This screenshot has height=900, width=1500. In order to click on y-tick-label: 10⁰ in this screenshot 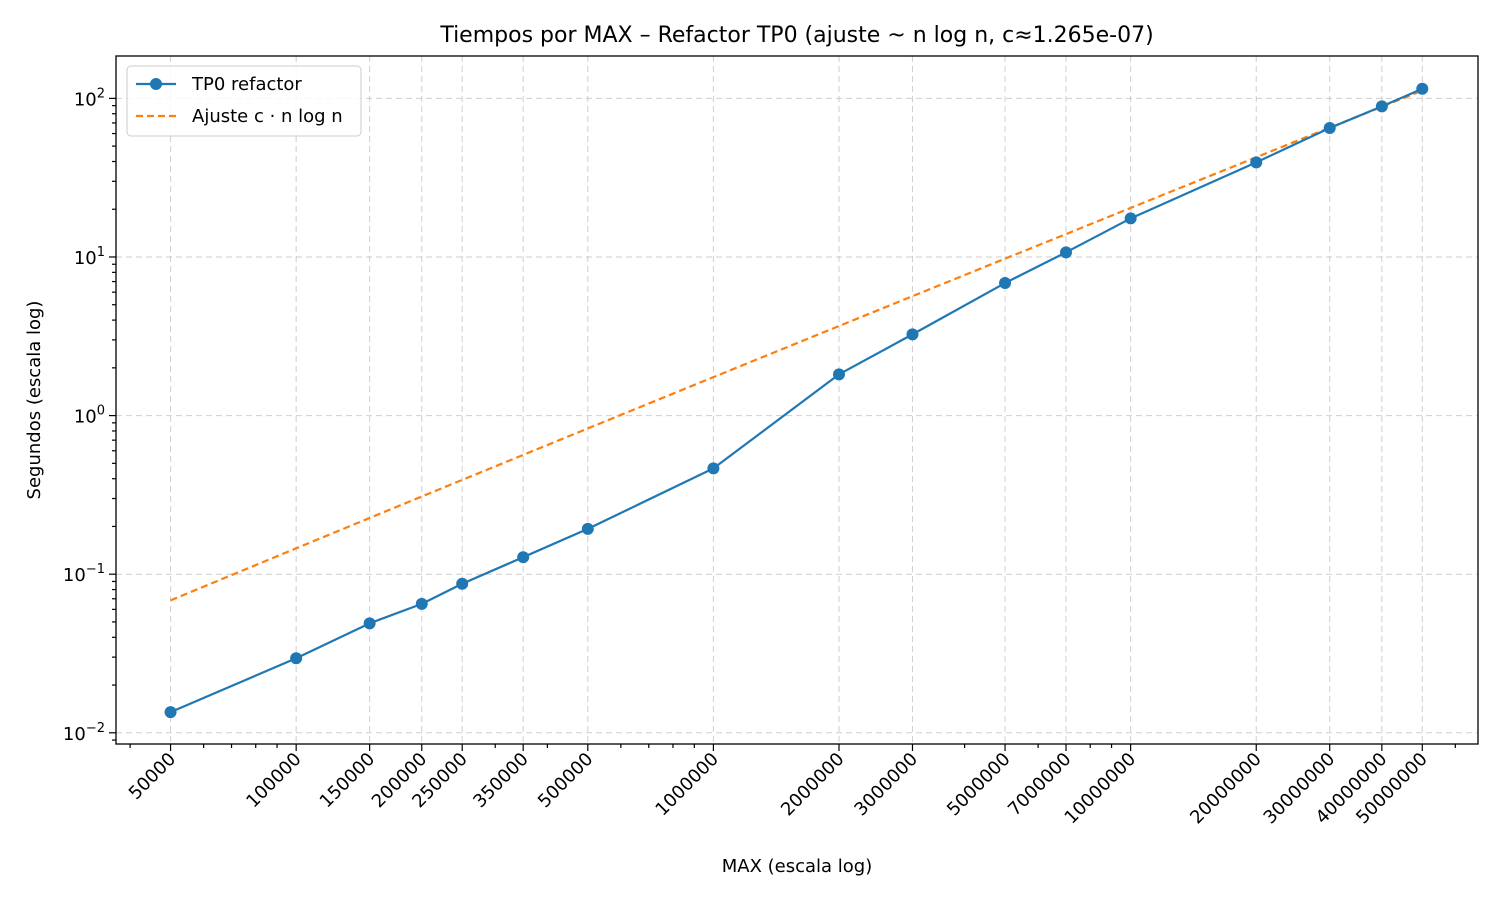, I will do `click(89, 416)`.